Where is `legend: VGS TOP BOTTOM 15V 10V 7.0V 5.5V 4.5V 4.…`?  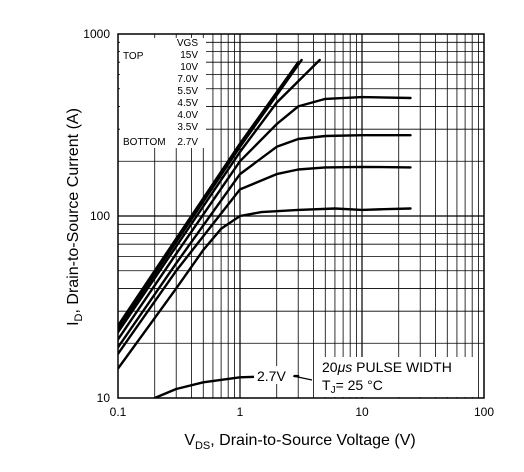 legend: VGS TOP BOTTOM 15V 10V 7.0V 5.5V 4.5V 4.… is located at coordinates (163, 93).